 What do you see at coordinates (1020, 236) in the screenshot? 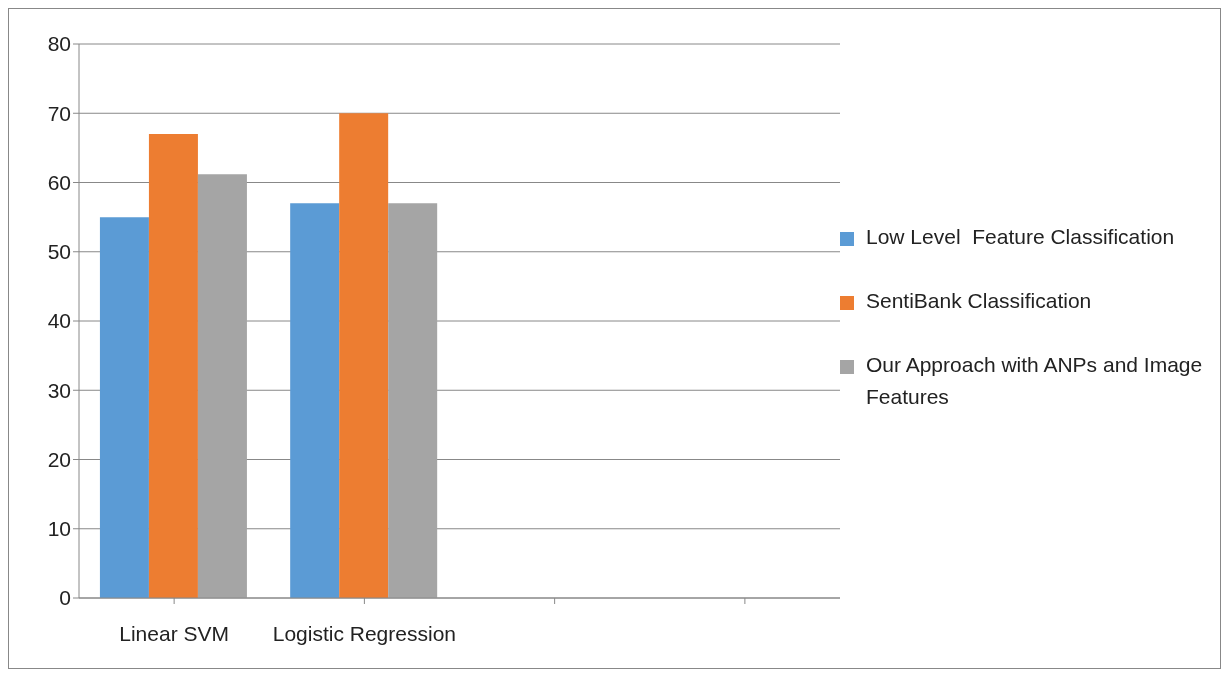
I see `legend-label: Low Level Feature Classification` at bounding box center [1020, 236].